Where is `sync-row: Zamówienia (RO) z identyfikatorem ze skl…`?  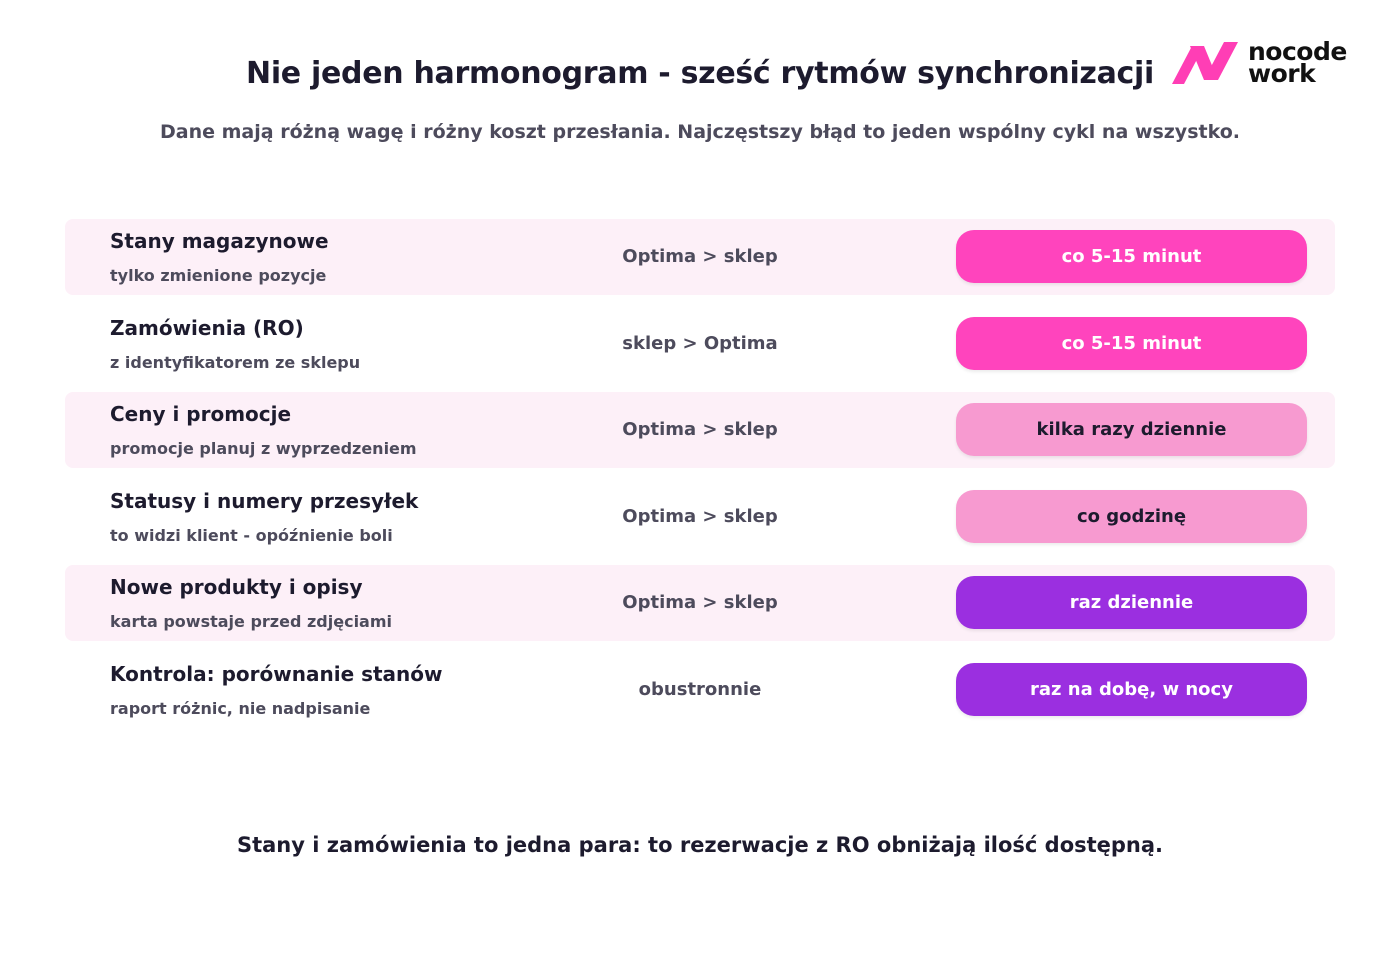
sync-row: Zamówienia (RO) z identyfikatorem ze skl… is located at coordinates (700, 344).